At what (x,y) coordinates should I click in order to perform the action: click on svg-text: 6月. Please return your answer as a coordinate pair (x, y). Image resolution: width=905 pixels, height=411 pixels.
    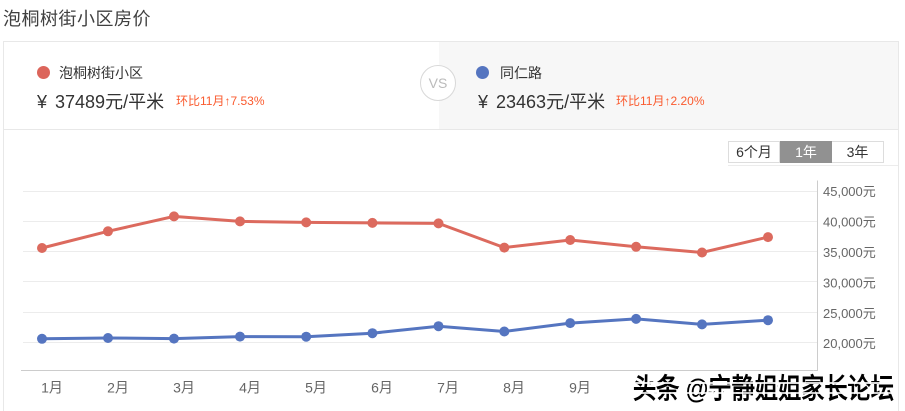
    Looking at the image, I should click on (382, 388).